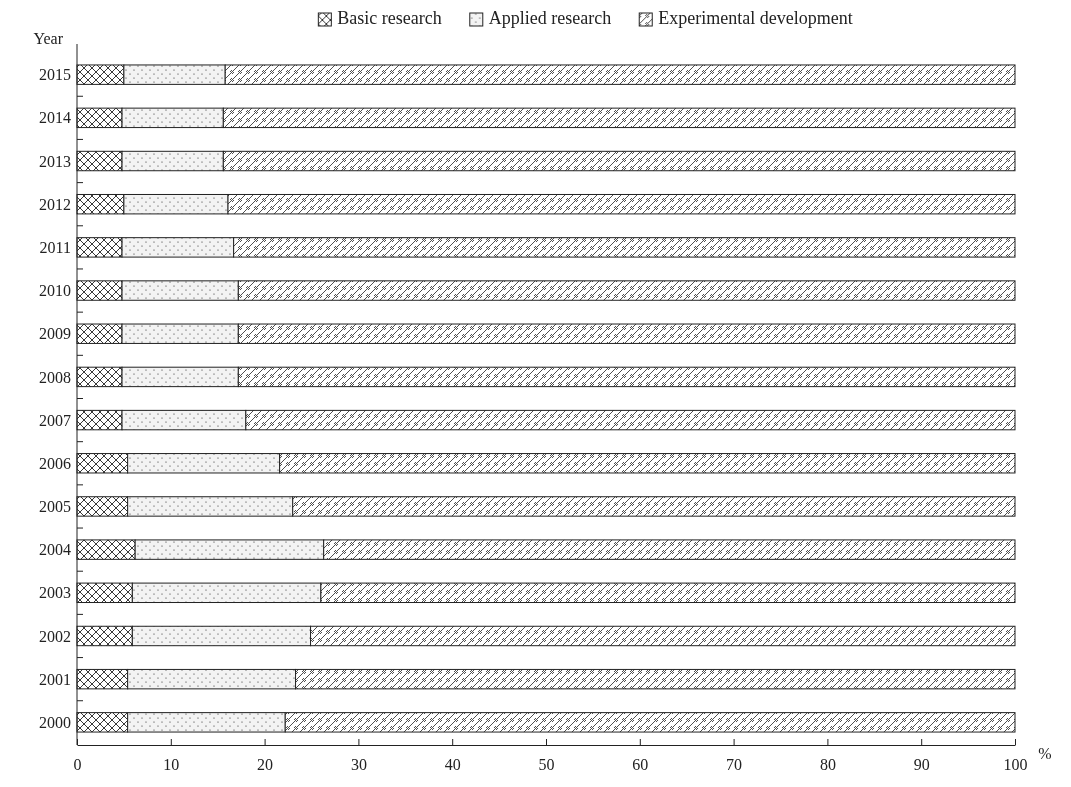 This screenshot has height=787, width=1071. What do you see at coordinates (55, 463) in the screenshot?
I see `y-tick-label: 2006` at bounding box center [55, 463].